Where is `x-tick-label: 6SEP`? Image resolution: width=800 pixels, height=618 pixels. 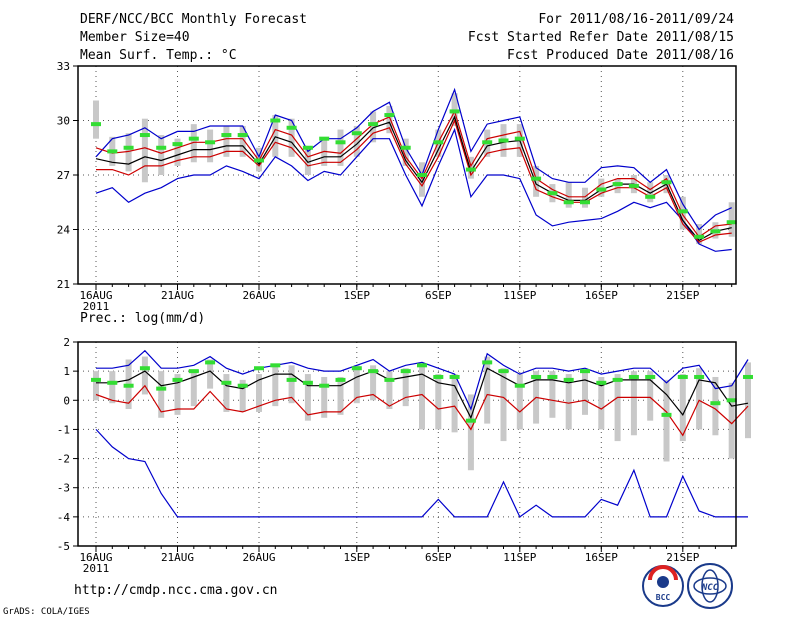 x-tick-label: 6SEP is located at coordinates (438, 295).